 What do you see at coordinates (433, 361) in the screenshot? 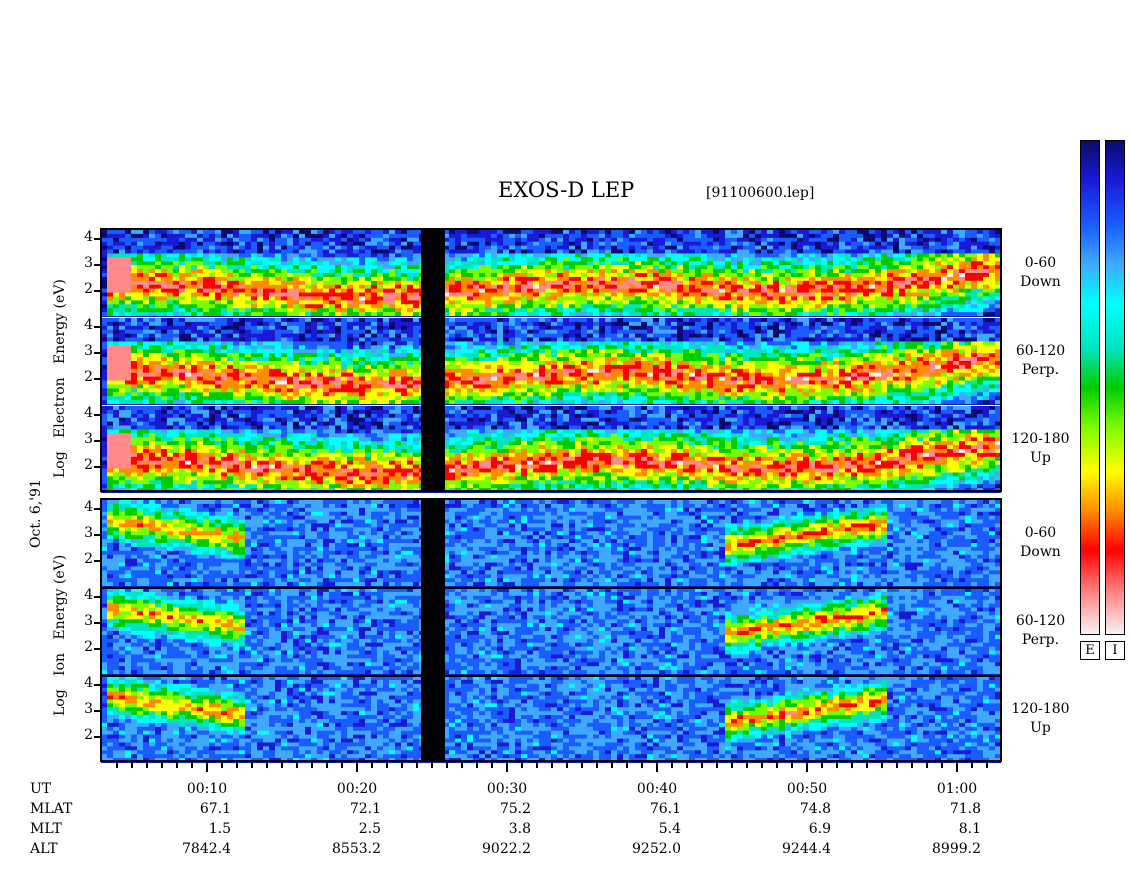
I see `data-gap` at bounding box center [433, 361].